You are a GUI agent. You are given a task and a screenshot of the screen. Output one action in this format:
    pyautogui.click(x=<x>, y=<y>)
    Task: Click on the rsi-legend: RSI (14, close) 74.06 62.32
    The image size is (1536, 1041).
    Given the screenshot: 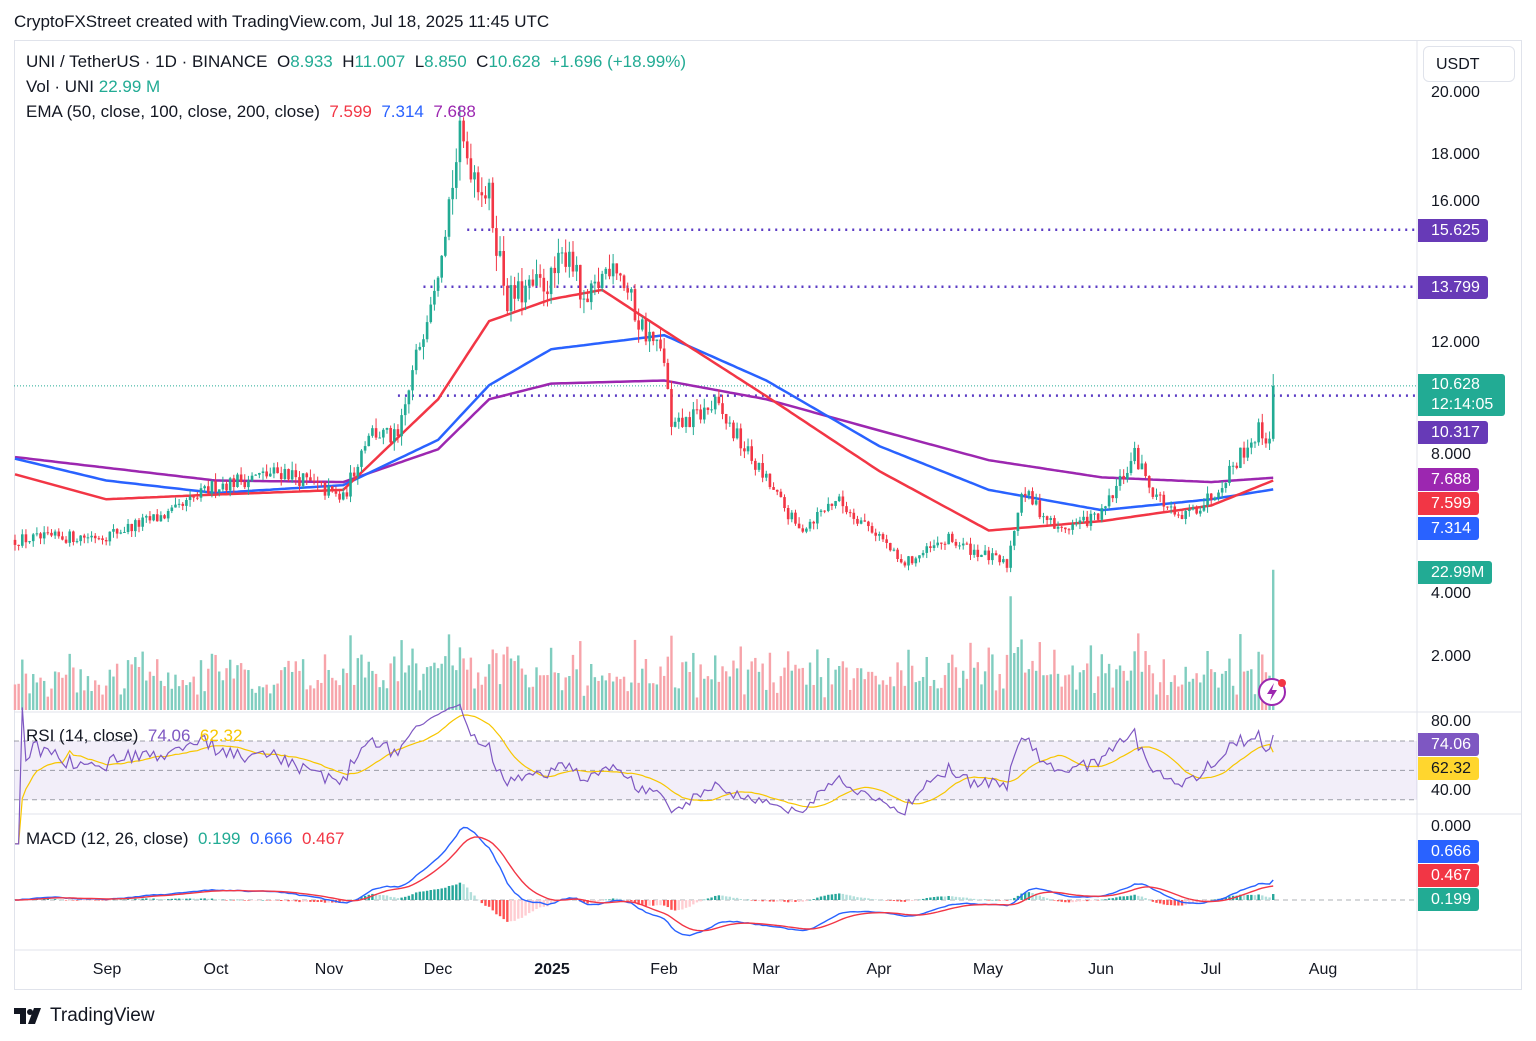 What is the action you would take?
    pyautogui.click(x=134, y=735)
    